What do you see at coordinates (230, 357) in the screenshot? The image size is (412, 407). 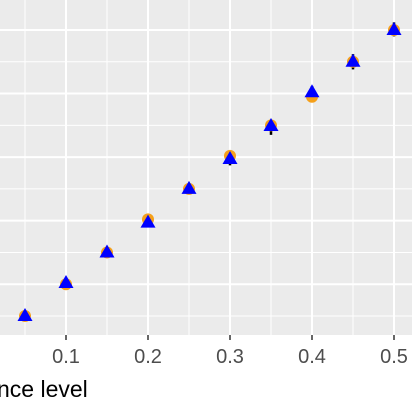 I see `x-tick-label: 0.3` at bounding box center [230, 357].